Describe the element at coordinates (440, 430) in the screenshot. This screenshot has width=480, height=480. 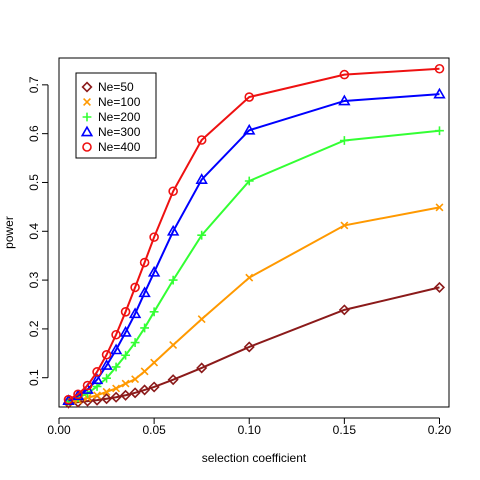
I see `x-tick-label: 0.20` at that location.